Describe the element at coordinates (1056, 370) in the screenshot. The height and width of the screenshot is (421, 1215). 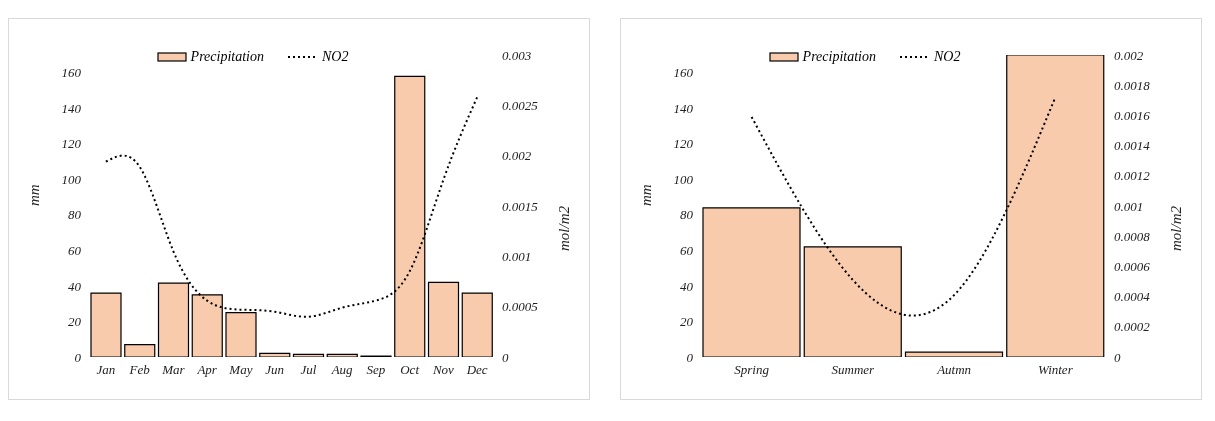
I see `x-tick-label: Winter` at that location.